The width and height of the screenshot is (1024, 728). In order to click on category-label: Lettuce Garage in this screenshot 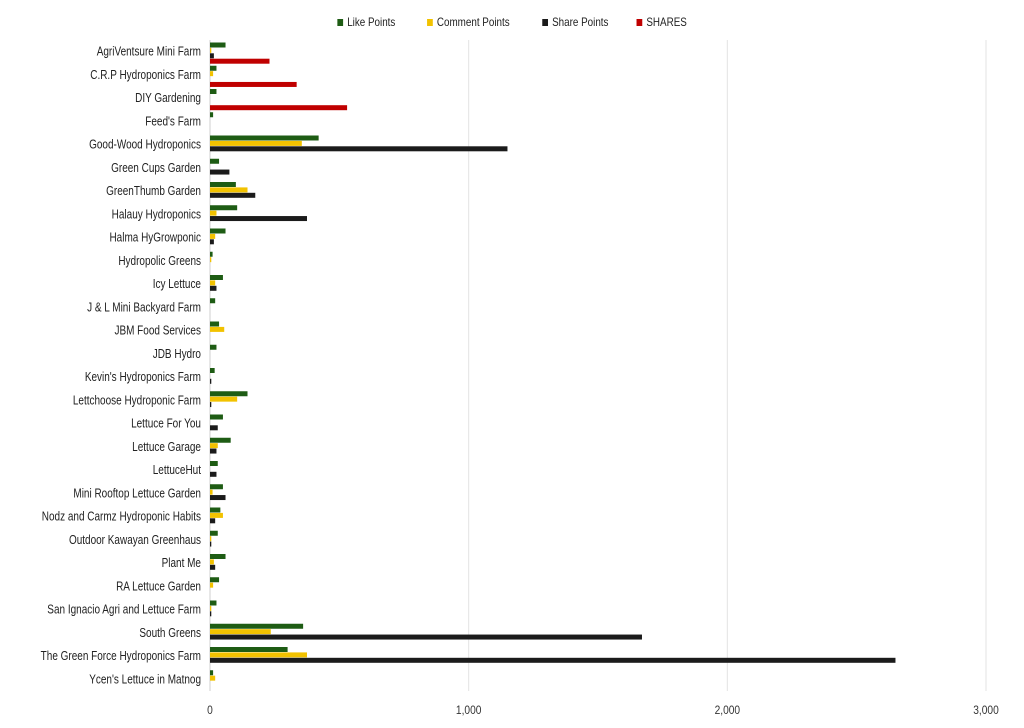, I will do `click(166, 447)`.